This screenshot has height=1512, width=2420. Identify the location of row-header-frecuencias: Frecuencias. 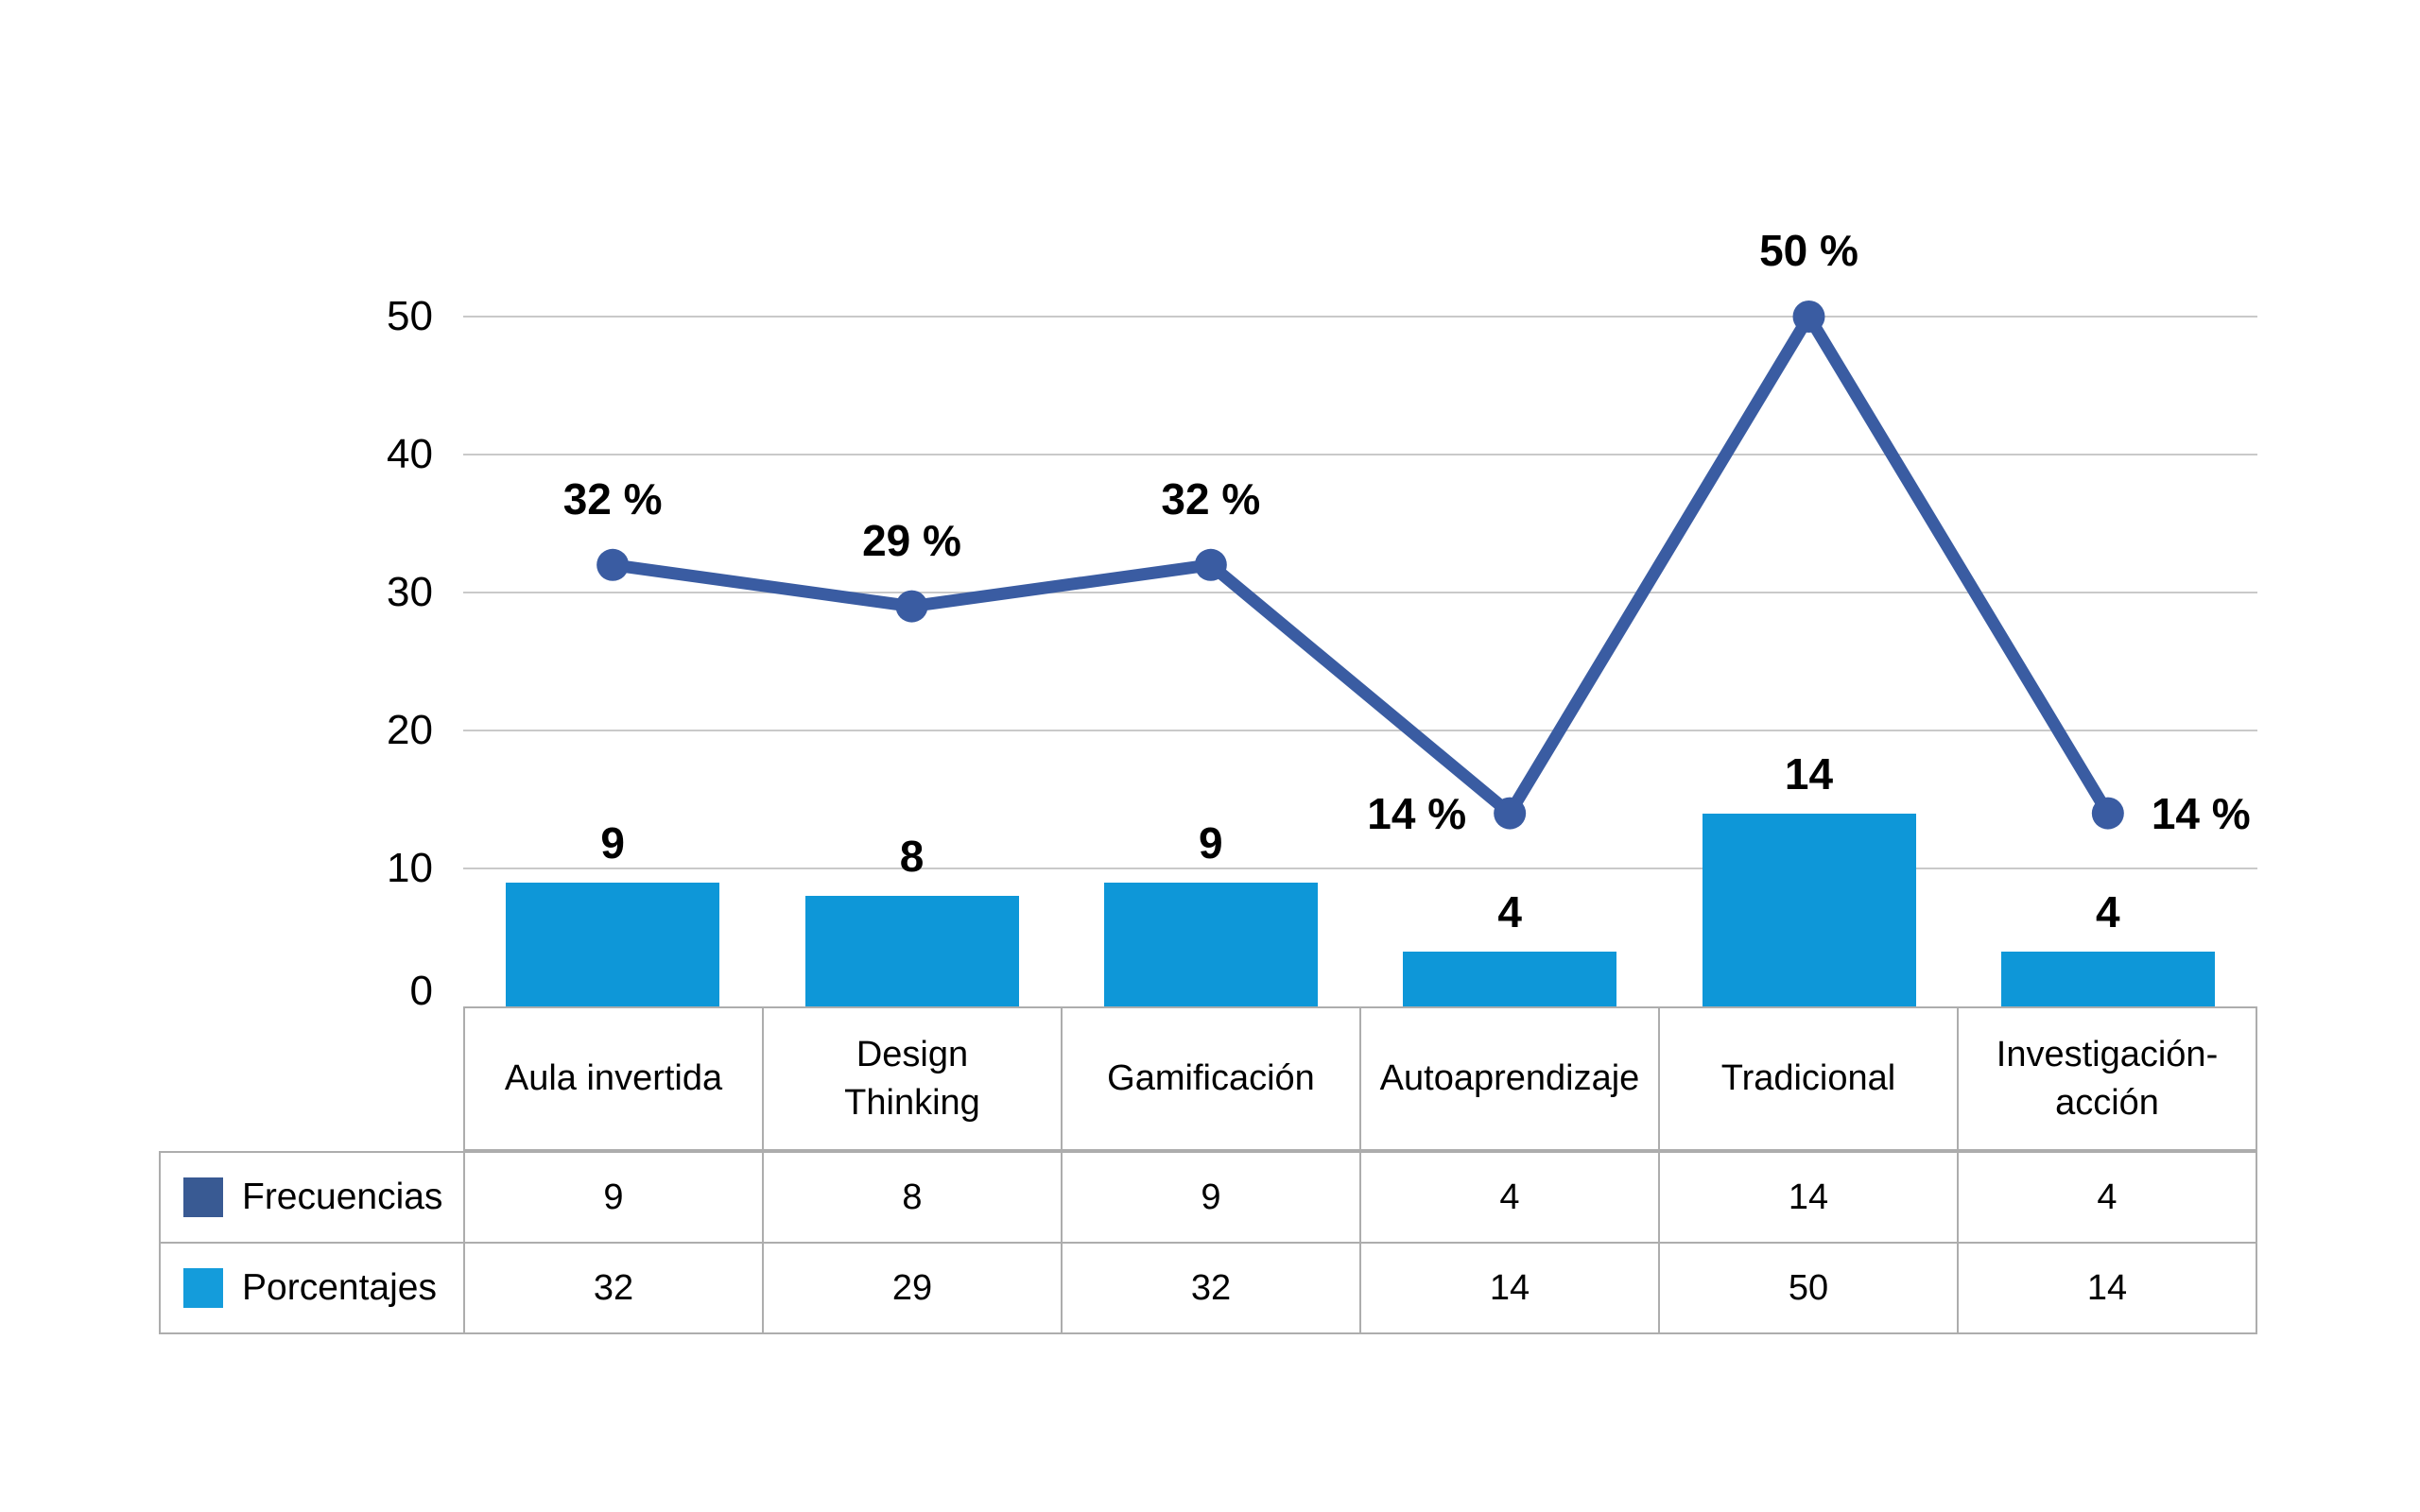
(312, 1197).